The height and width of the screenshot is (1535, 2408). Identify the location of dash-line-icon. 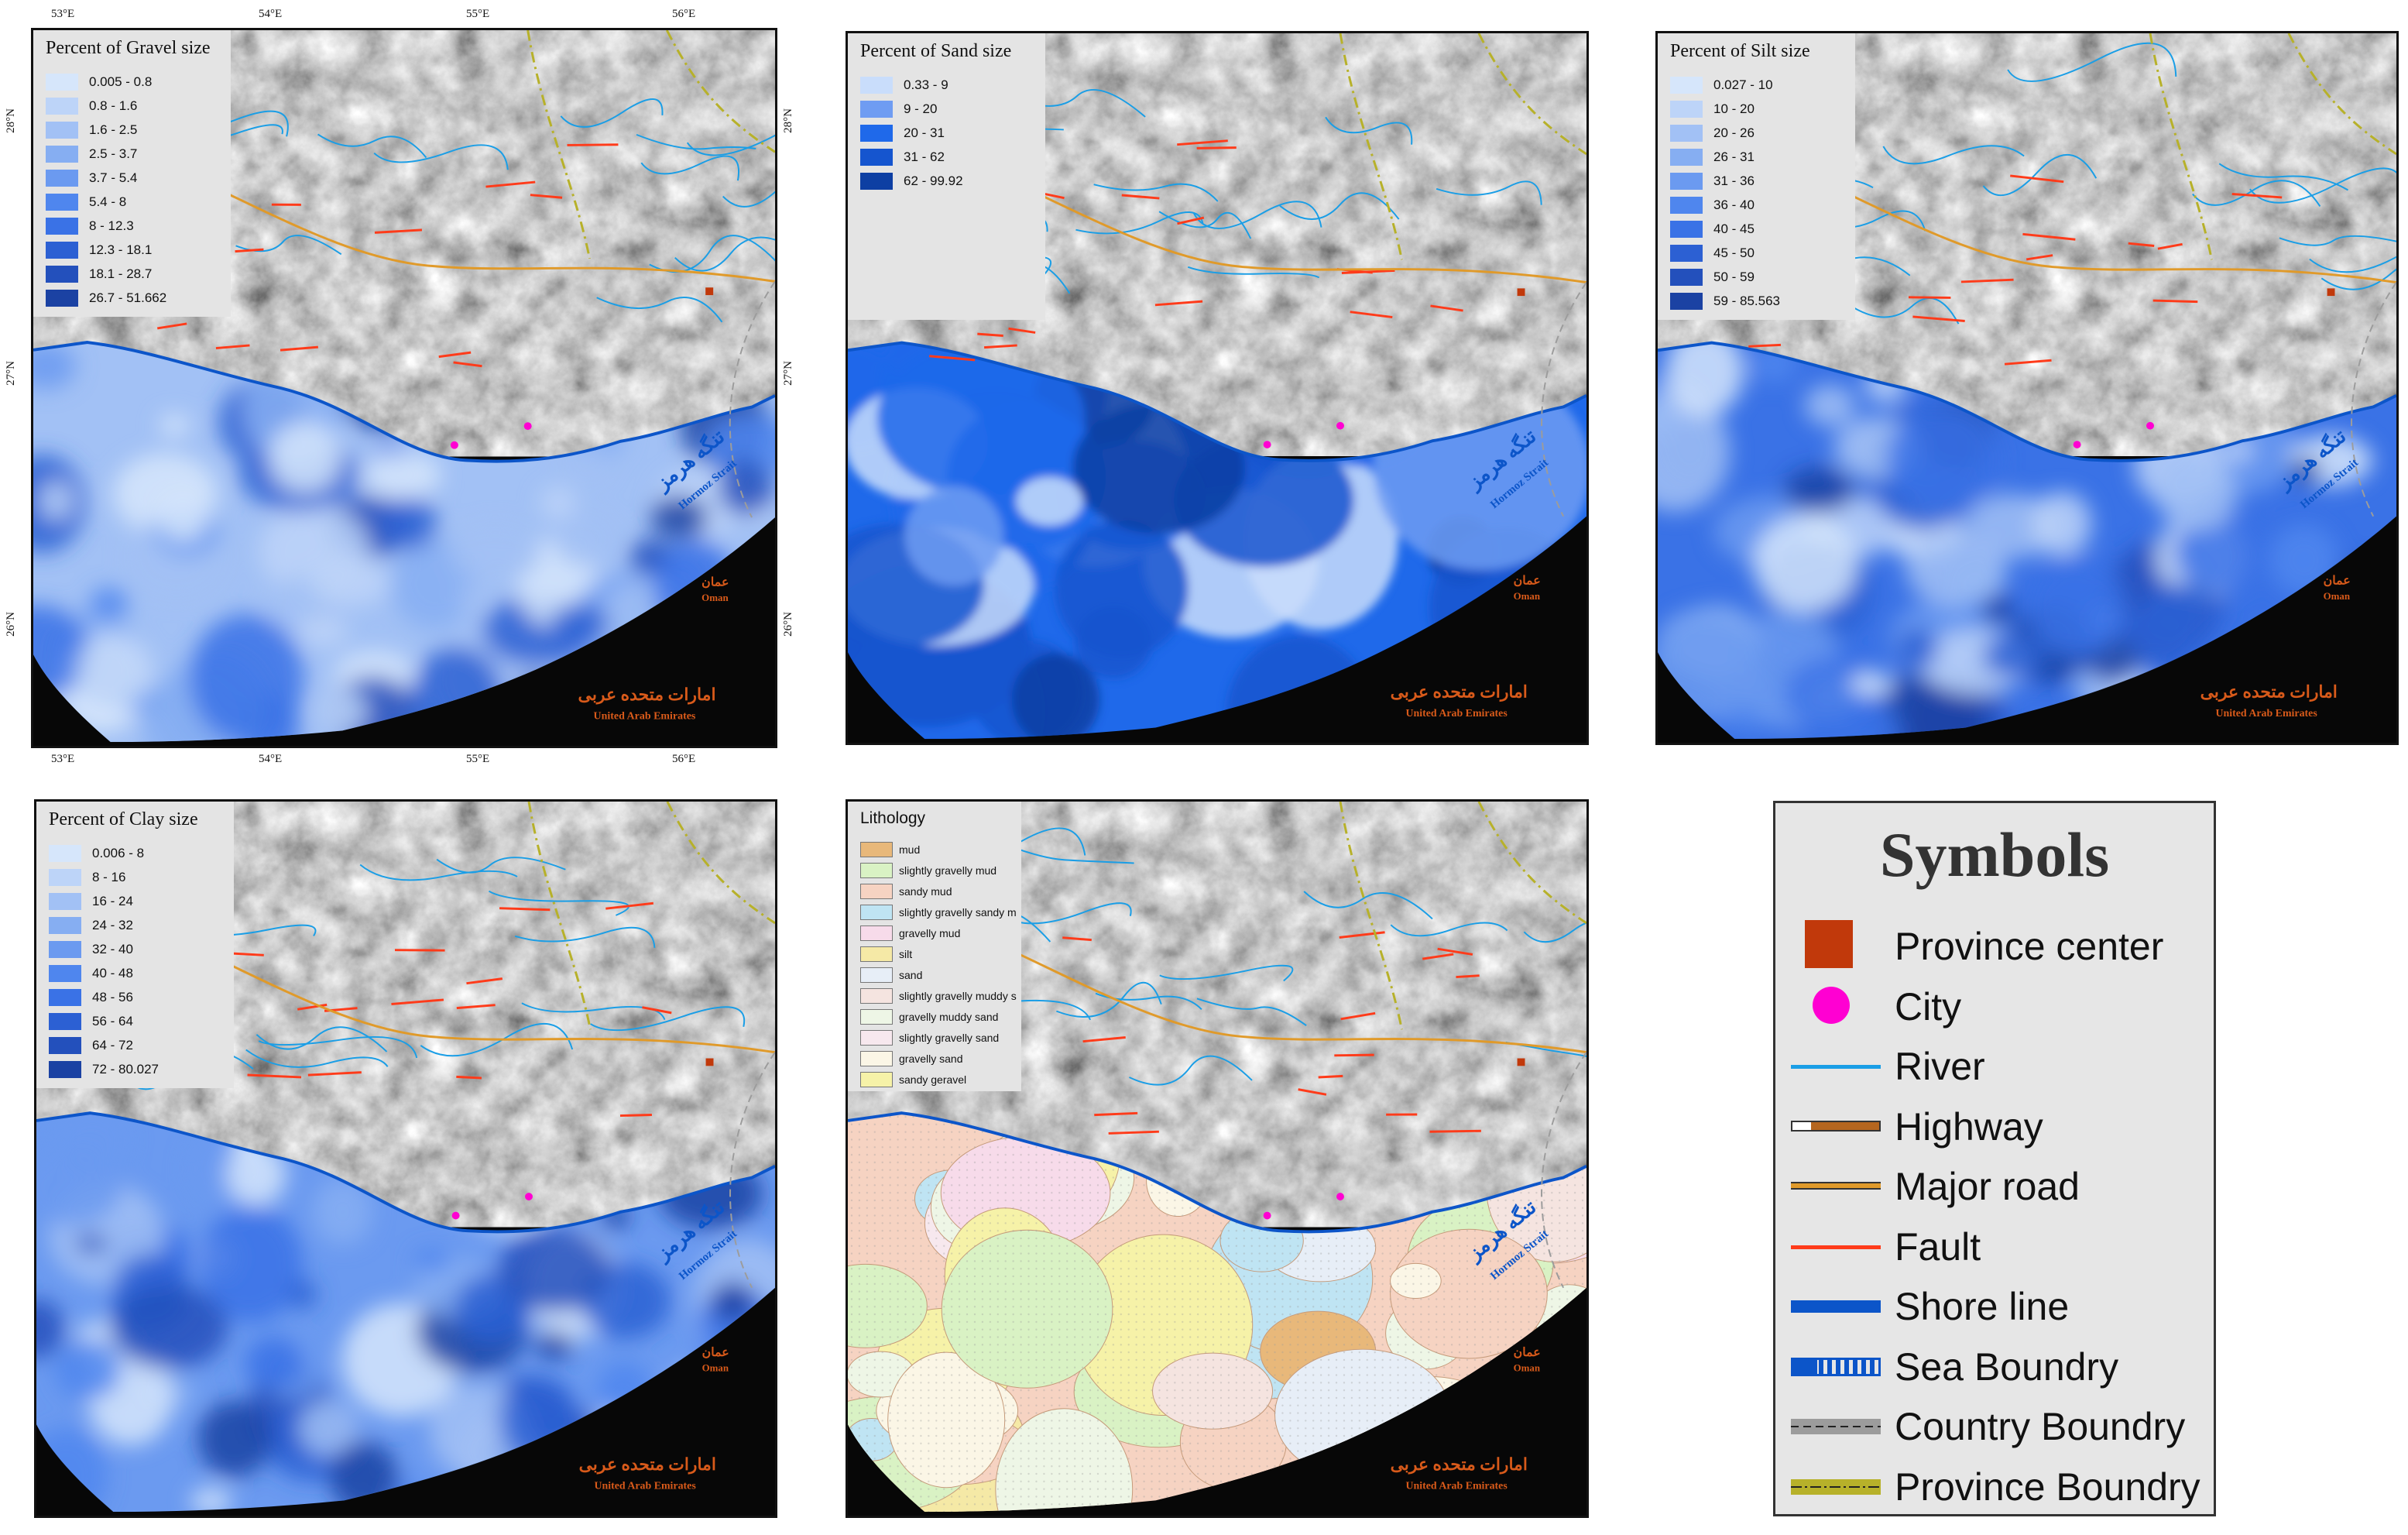
(1838, 1426).